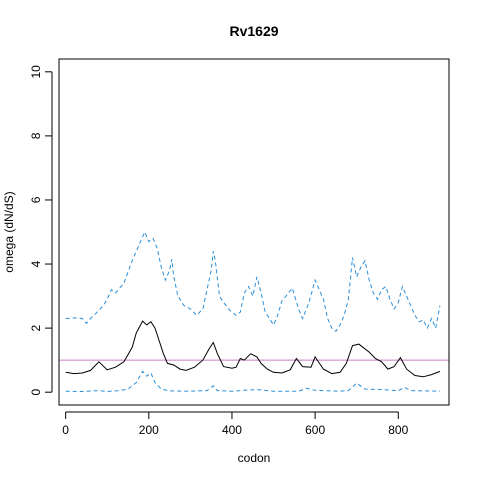  I want to click on x-tick-label: 800, so click(398, 430).